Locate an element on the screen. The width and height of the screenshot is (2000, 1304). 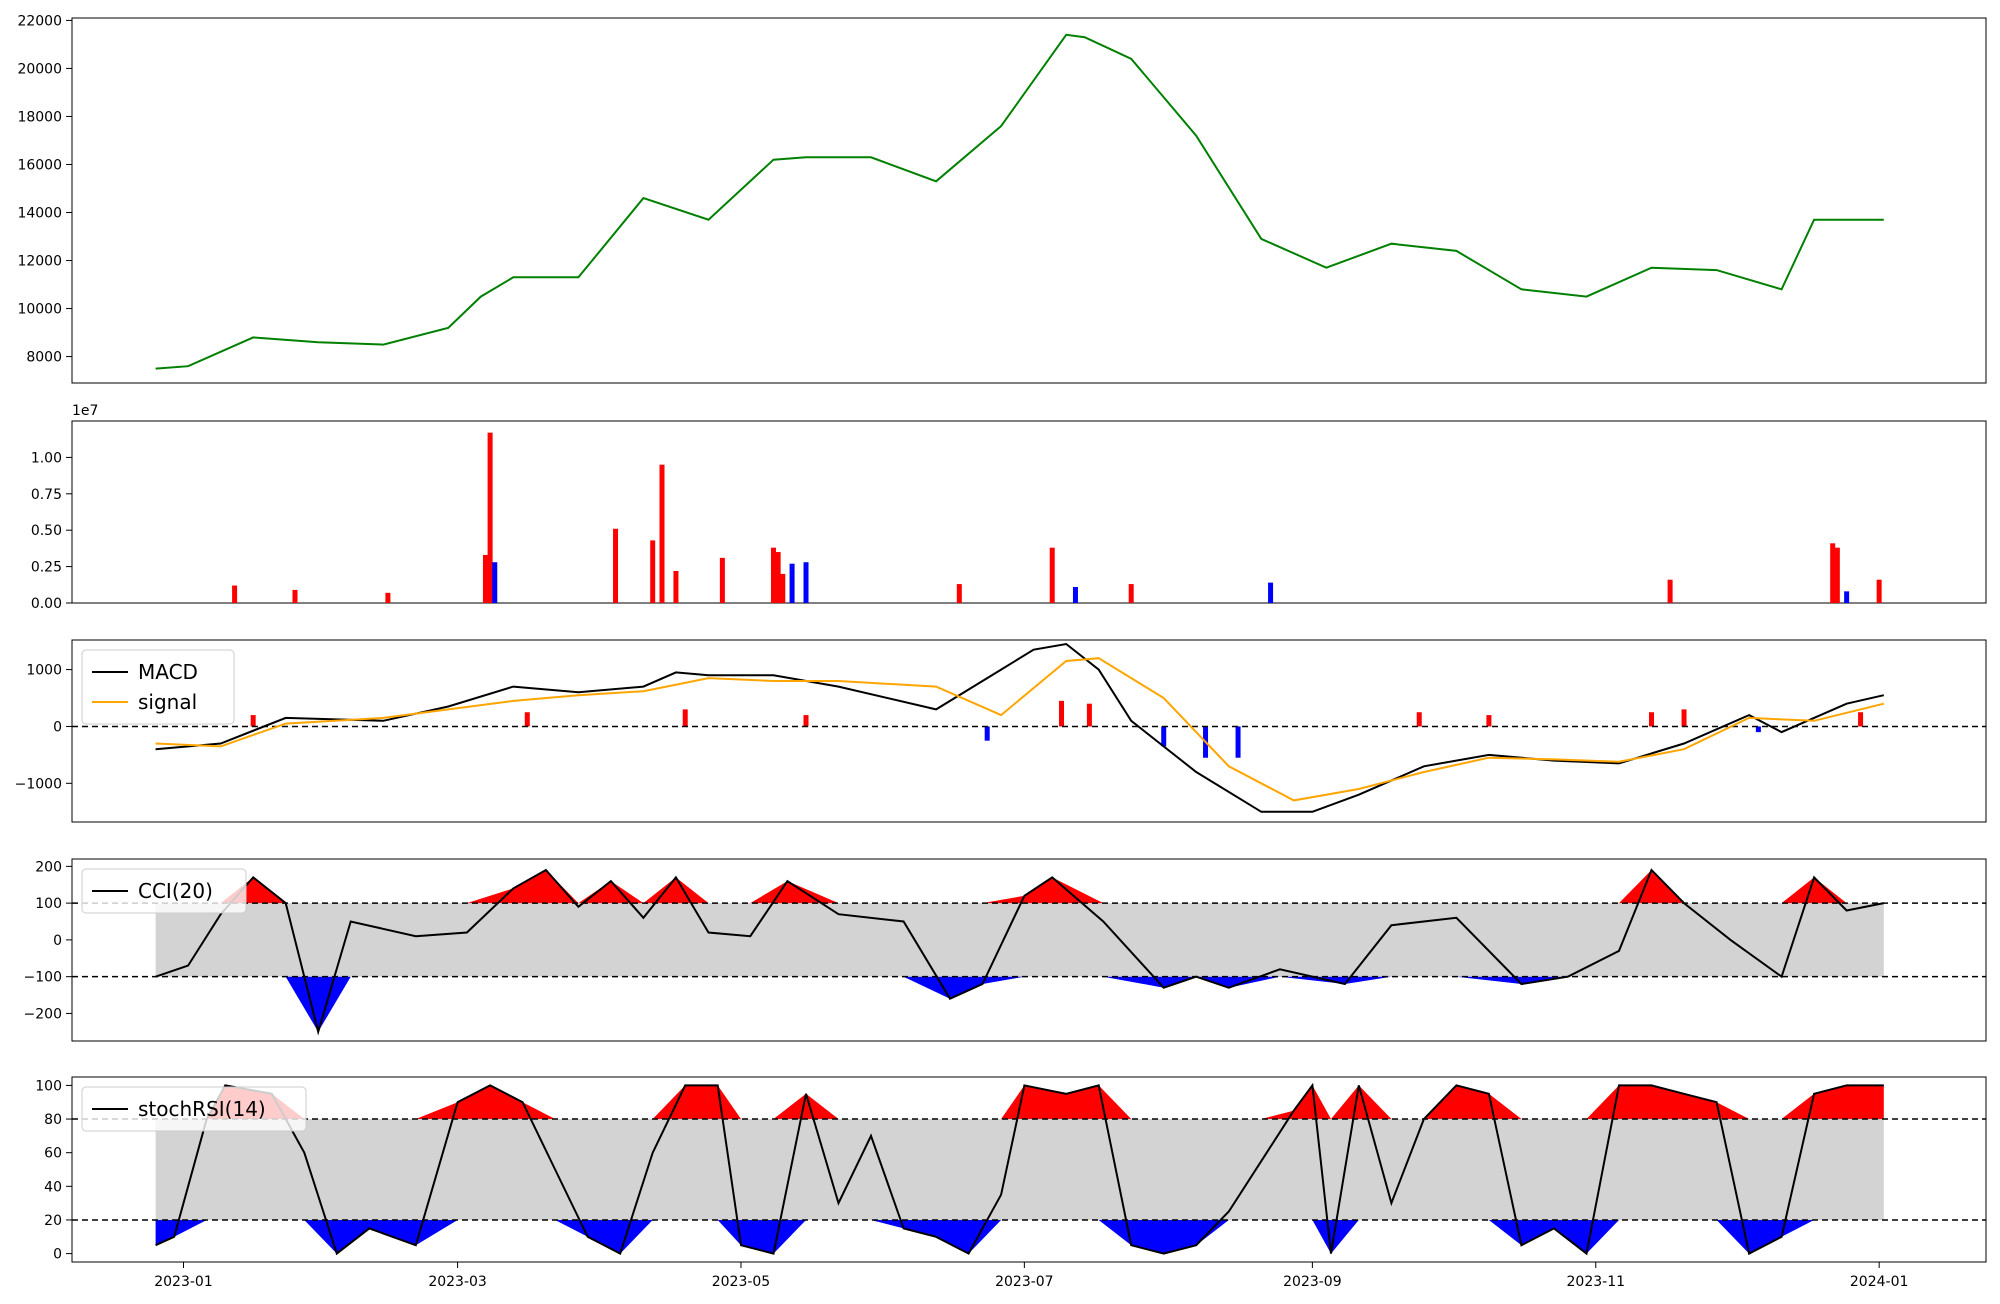
stochrsi-series-line is located at coordinates (1019, 1169).